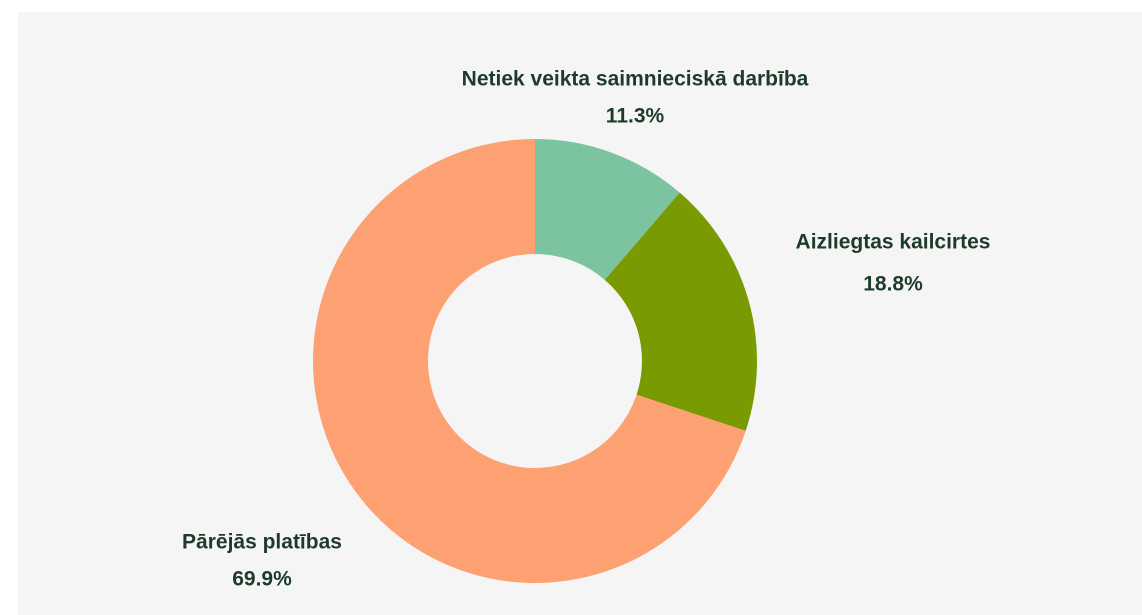 Image resolution: width=1142 pixels, height=615 pixels. What do you see at coordinates (262, 542) in the screenshot?
I see `slice-label: Pārējās platības` at bounding box center [262, 542].